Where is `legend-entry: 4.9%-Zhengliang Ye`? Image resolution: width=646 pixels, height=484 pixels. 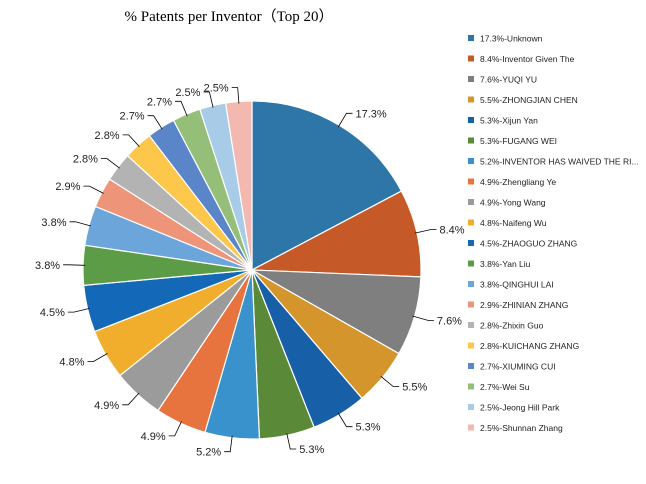
legend-entry: 4.9%-Zhengliang Ye is located at coordinates (518, 182).